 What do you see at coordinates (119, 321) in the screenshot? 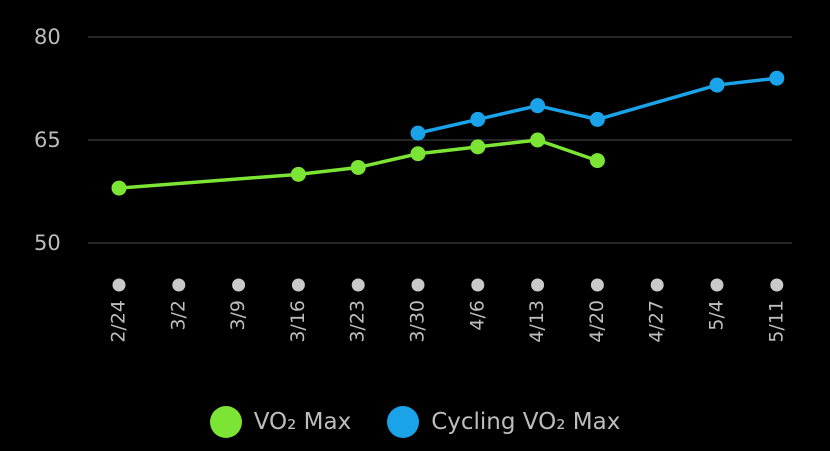
I see `x-tick-label: 2/24` at bounding box center [119, 321].